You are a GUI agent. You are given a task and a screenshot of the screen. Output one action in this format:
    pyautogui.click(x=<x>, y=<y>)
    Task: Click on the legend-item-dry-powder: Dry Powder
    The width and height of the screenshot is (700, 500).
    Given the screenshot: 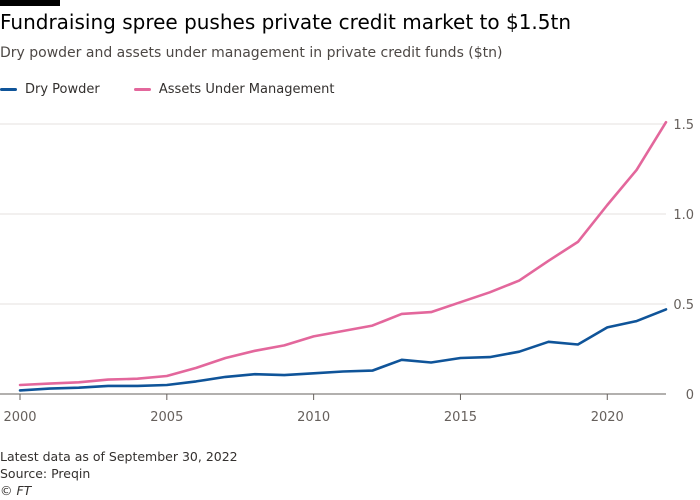 What is the action you would take?
    pyautogui.click(x=50, y=89)
    